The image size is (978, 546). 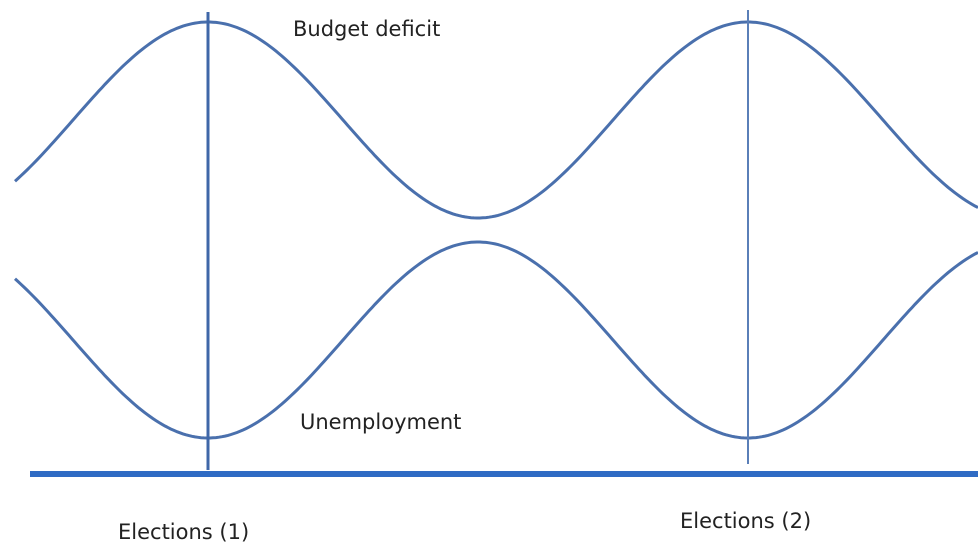 What do you see at coordinates (366, 29) in the screenshot?
I see `top-curve-label: Budget deficit` at bounding box center [366, 29].